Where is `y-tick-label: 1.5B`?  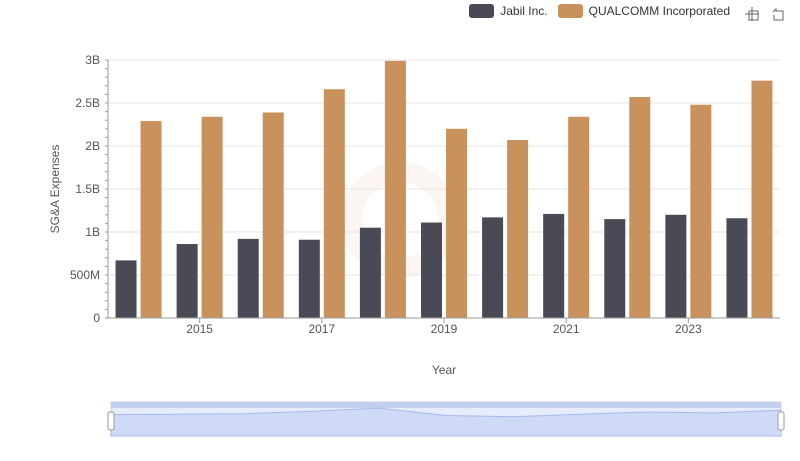 y-tick-label: 1.5B is located at coordinates (87, 189).